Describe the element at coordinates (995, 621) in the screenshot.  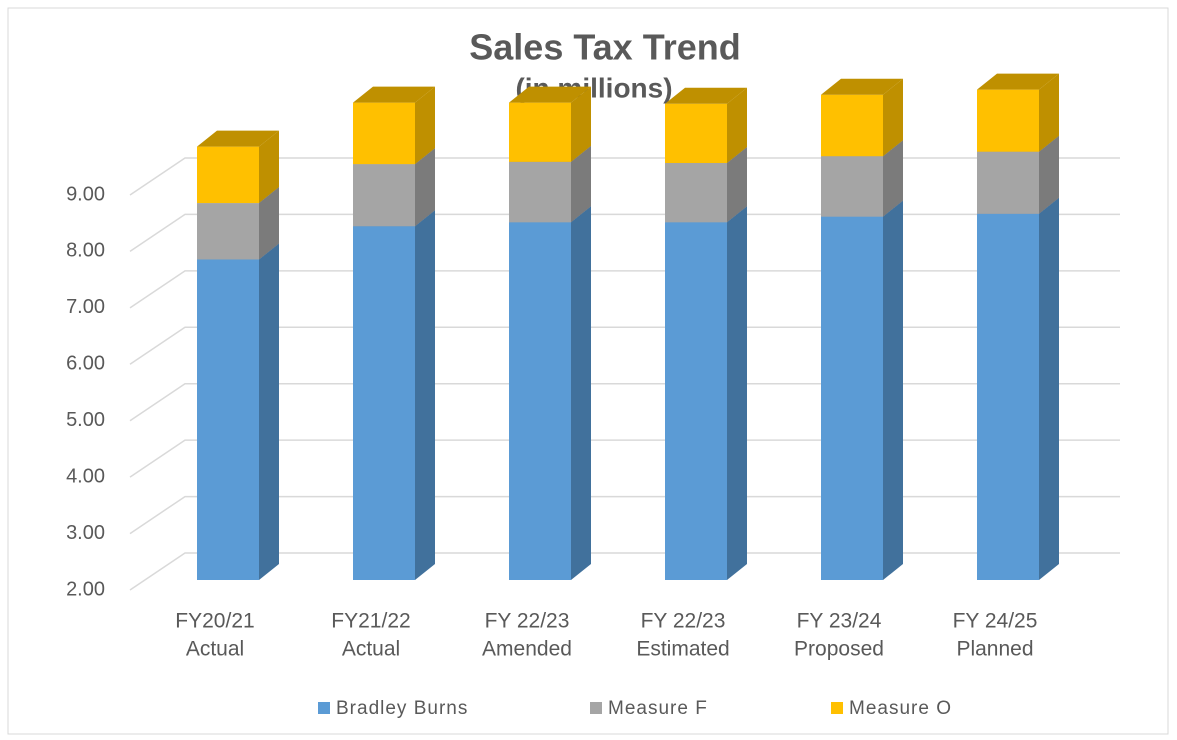
I see `x-tick-label: FY 24/25` at that location.